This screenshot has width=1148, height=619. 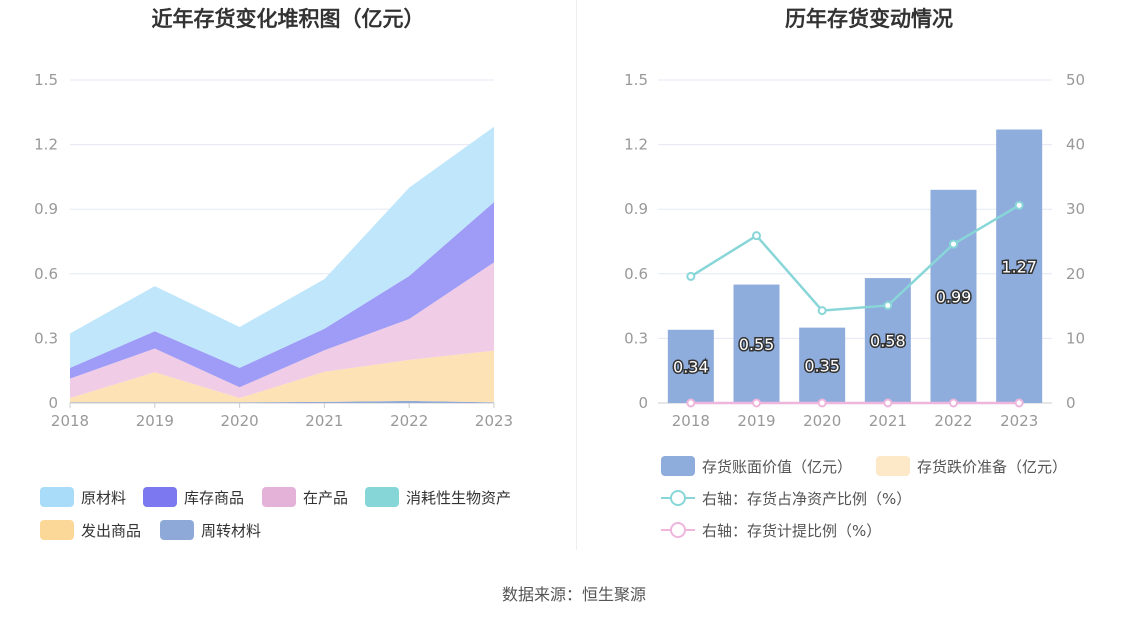 What do you see at coordinates (458, 498) in the screenshot?
I see `legend-label: 消耗性生物资产` at bounding box center [458, 498].